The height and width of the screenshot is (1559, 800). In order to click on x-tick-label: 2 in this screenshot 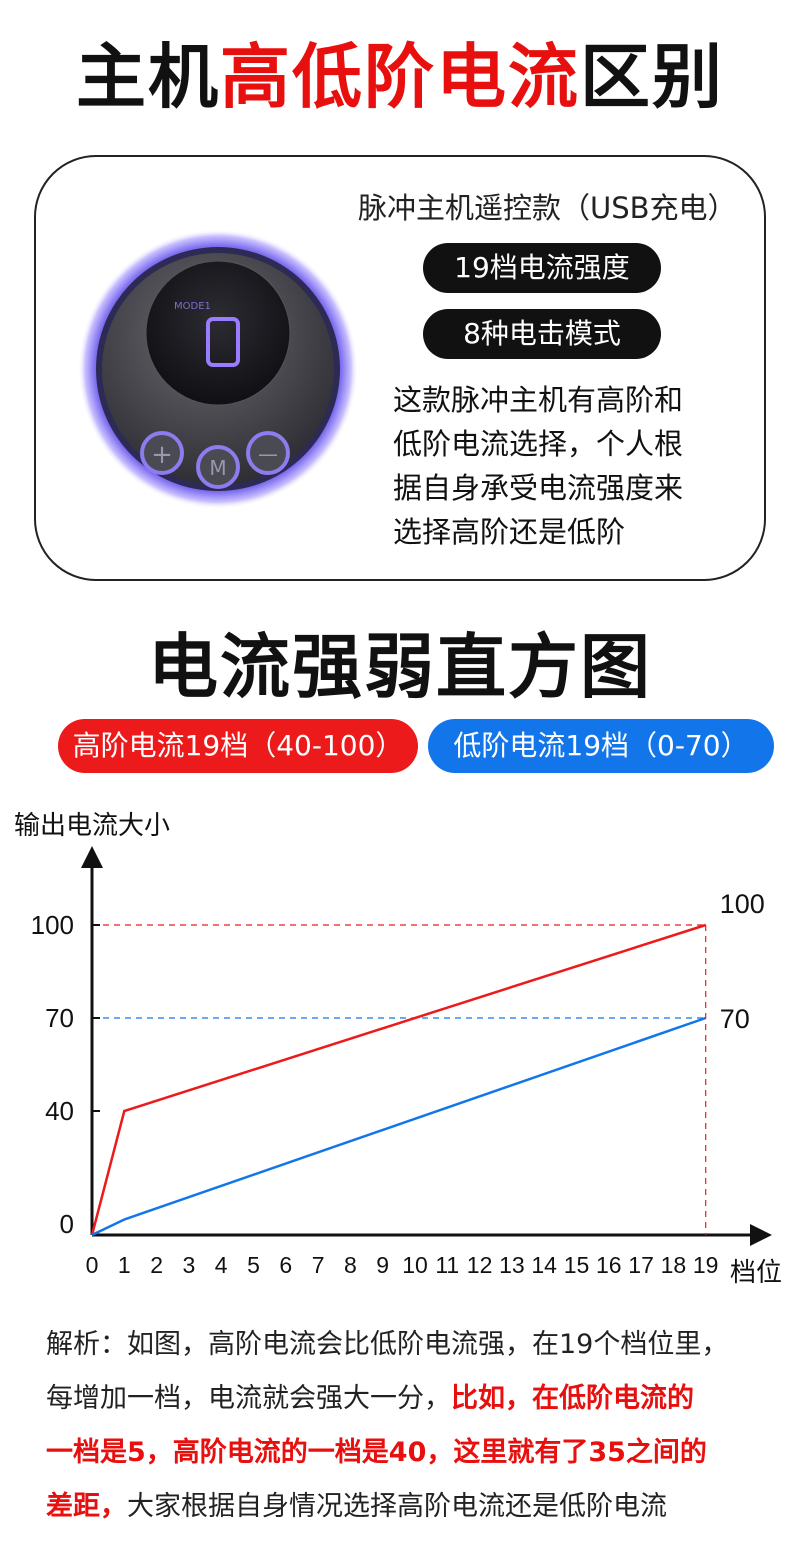, I will do `click(156, 1265)`.